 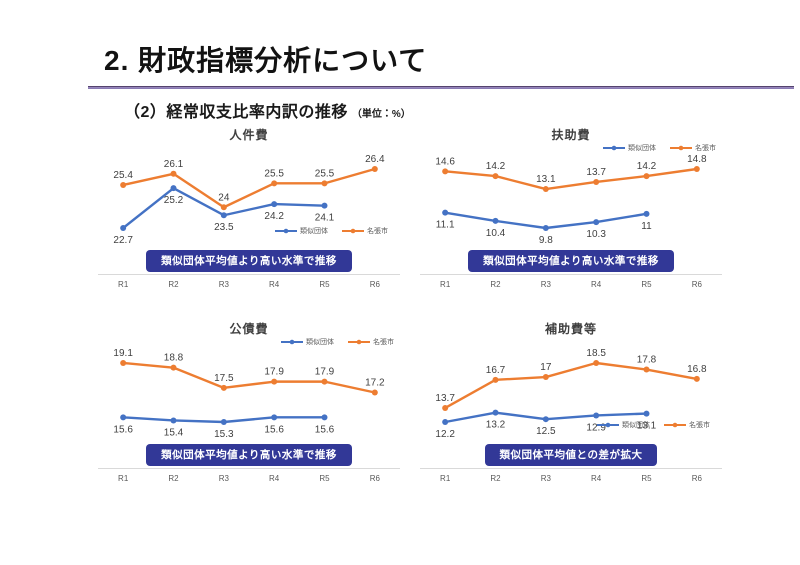 What do you see at coordinates (596, 234) in the screenshot?
I see `svg-text: 10.3` at bounding box center [596, 234].